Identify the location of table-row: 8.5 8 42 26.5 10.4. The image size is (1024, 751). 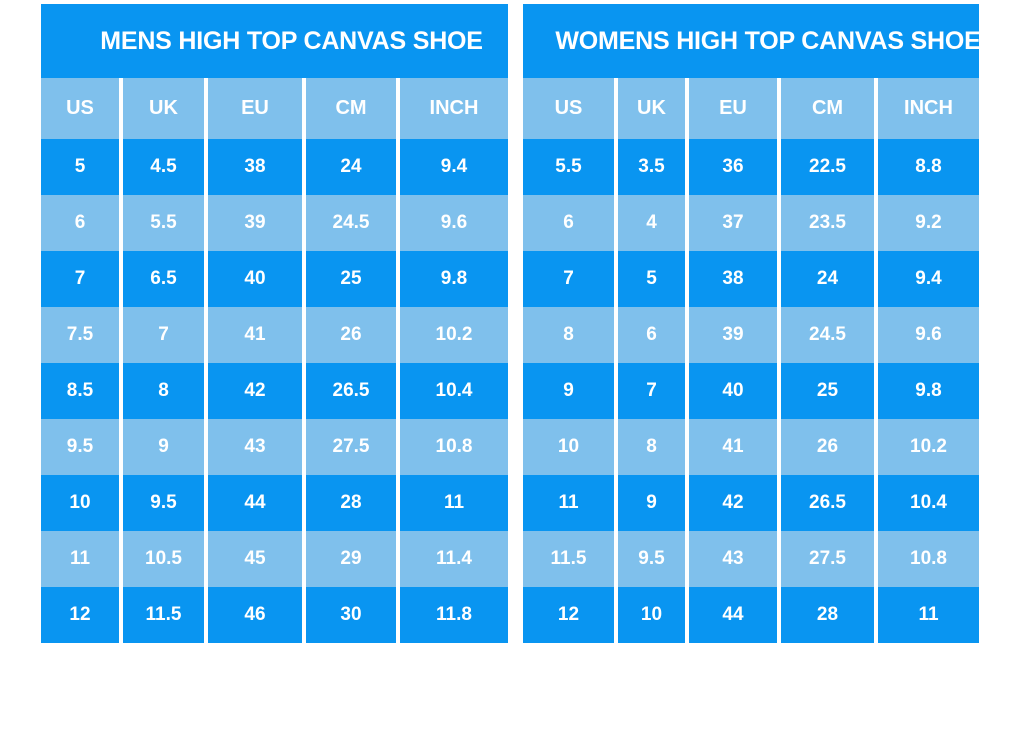
(274, 391).